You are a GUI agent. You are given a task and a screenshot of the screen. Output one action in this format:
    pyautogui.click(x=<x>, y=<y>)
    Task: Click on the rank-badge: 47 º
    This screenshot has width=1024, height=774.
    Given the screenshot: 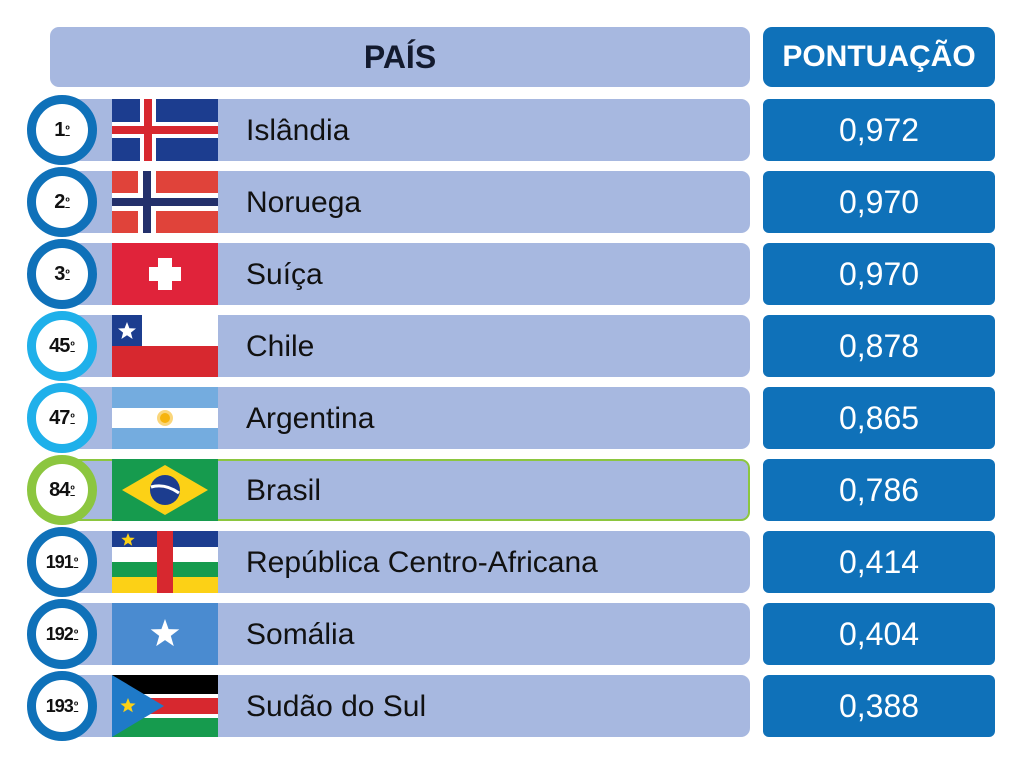 What is the action you would take?
    pyautogui.click(x=62, y=418)
    